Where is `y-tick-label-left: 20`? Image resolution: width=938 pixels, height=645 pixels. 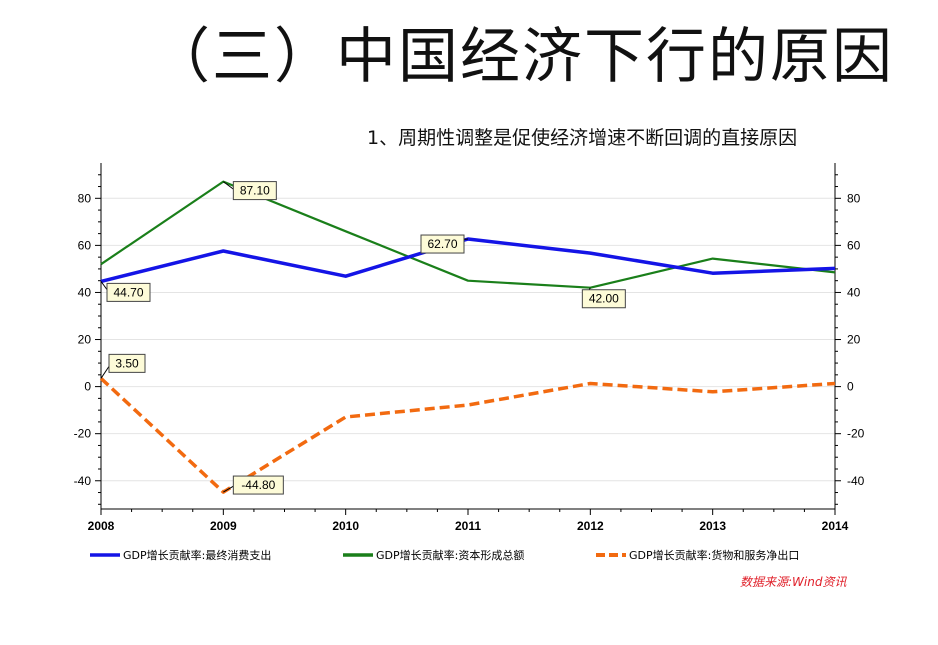 y-tick-label-left: 20 is located at coordinates (85, 340).